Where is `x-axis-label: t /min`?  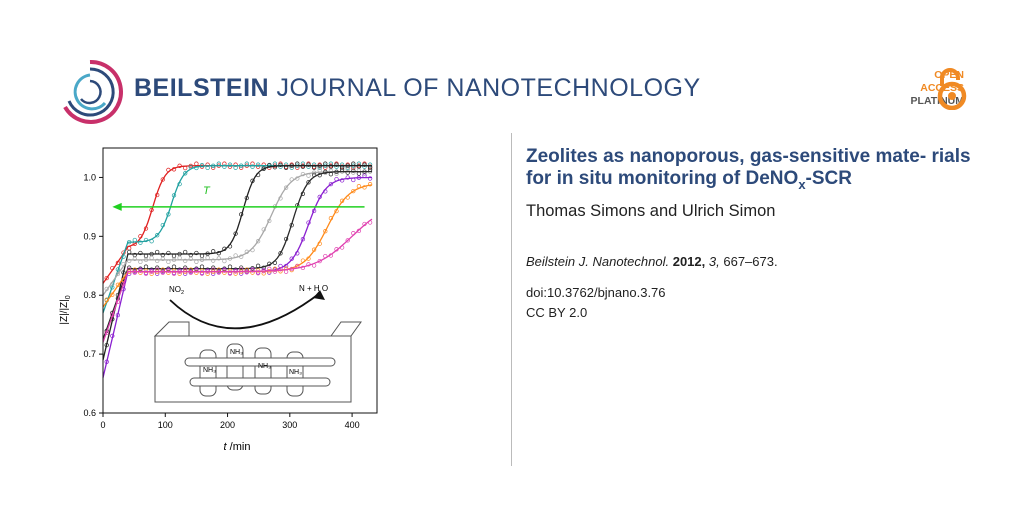 x-axis-label: t /min is located at coordinates (237, 447).